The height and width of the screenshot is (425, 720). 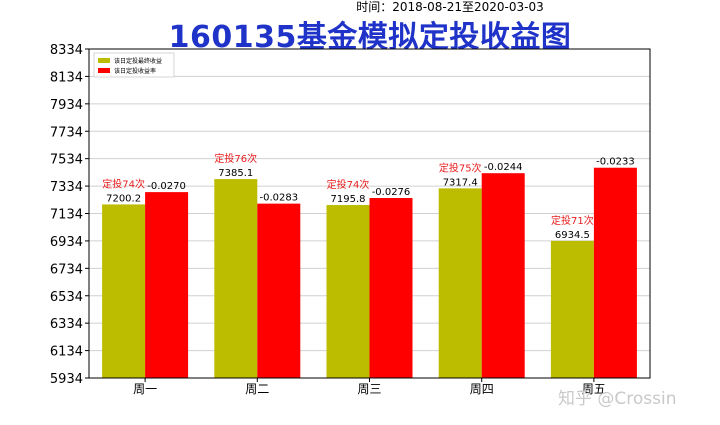 What do you see at coordinates (66, 269) in the screenshot?
I see `y-tick-label: 6734` at bounding box center [66, 269].